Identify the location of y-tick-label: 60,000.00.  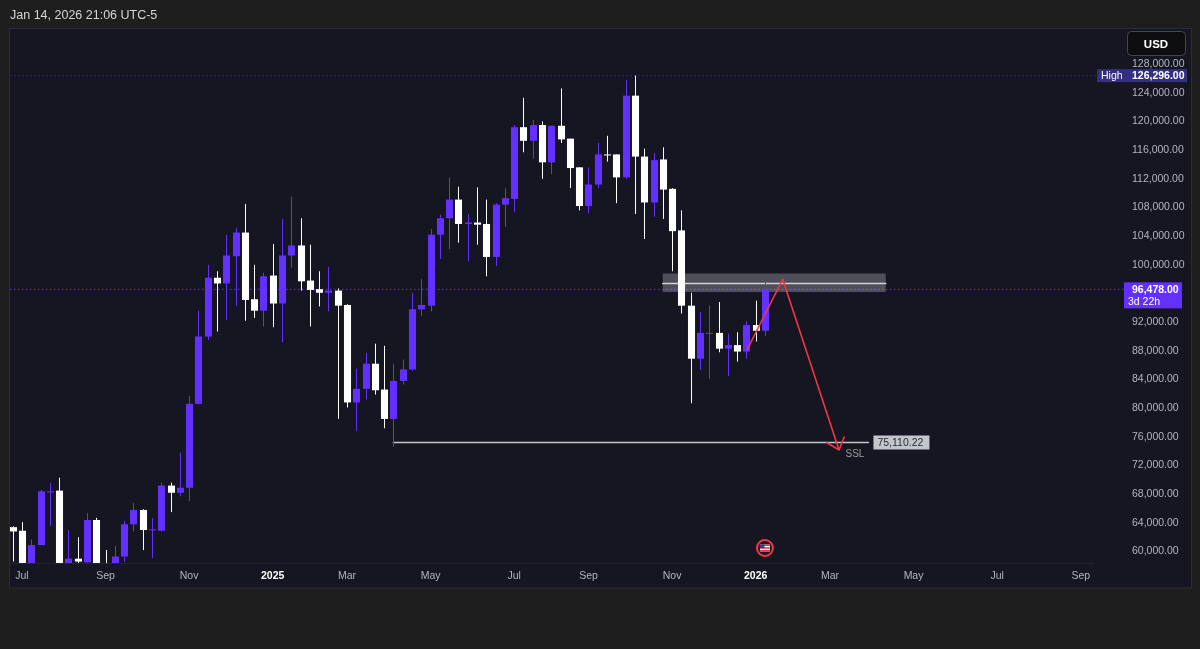
(1155, 550).